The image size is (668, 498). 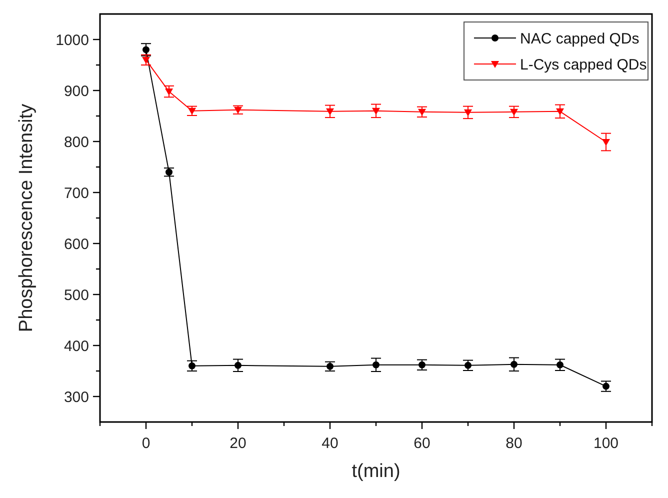 I want to click on y-tick-label: 700, so click(x=76, y=193).